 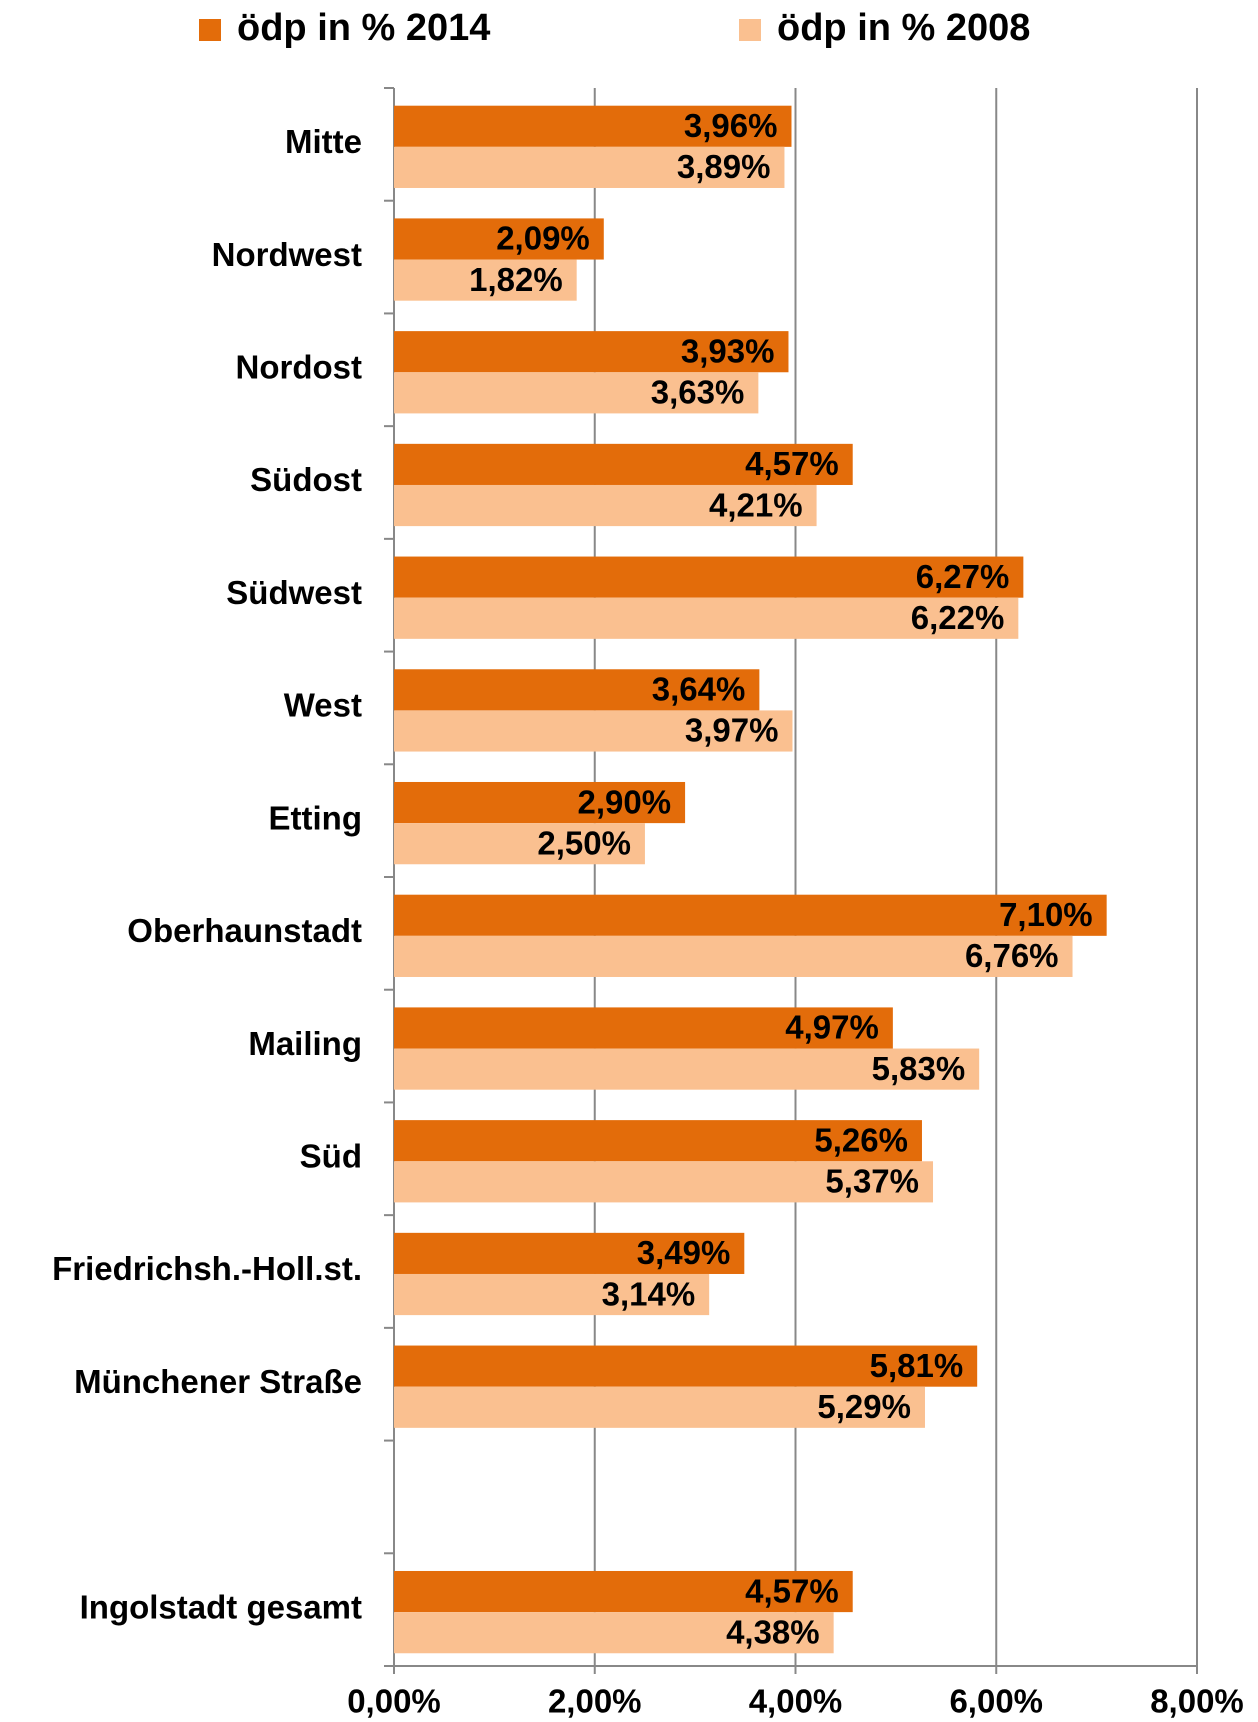 I want to click on data-label: 3,96%, so click(x=731, y=125).